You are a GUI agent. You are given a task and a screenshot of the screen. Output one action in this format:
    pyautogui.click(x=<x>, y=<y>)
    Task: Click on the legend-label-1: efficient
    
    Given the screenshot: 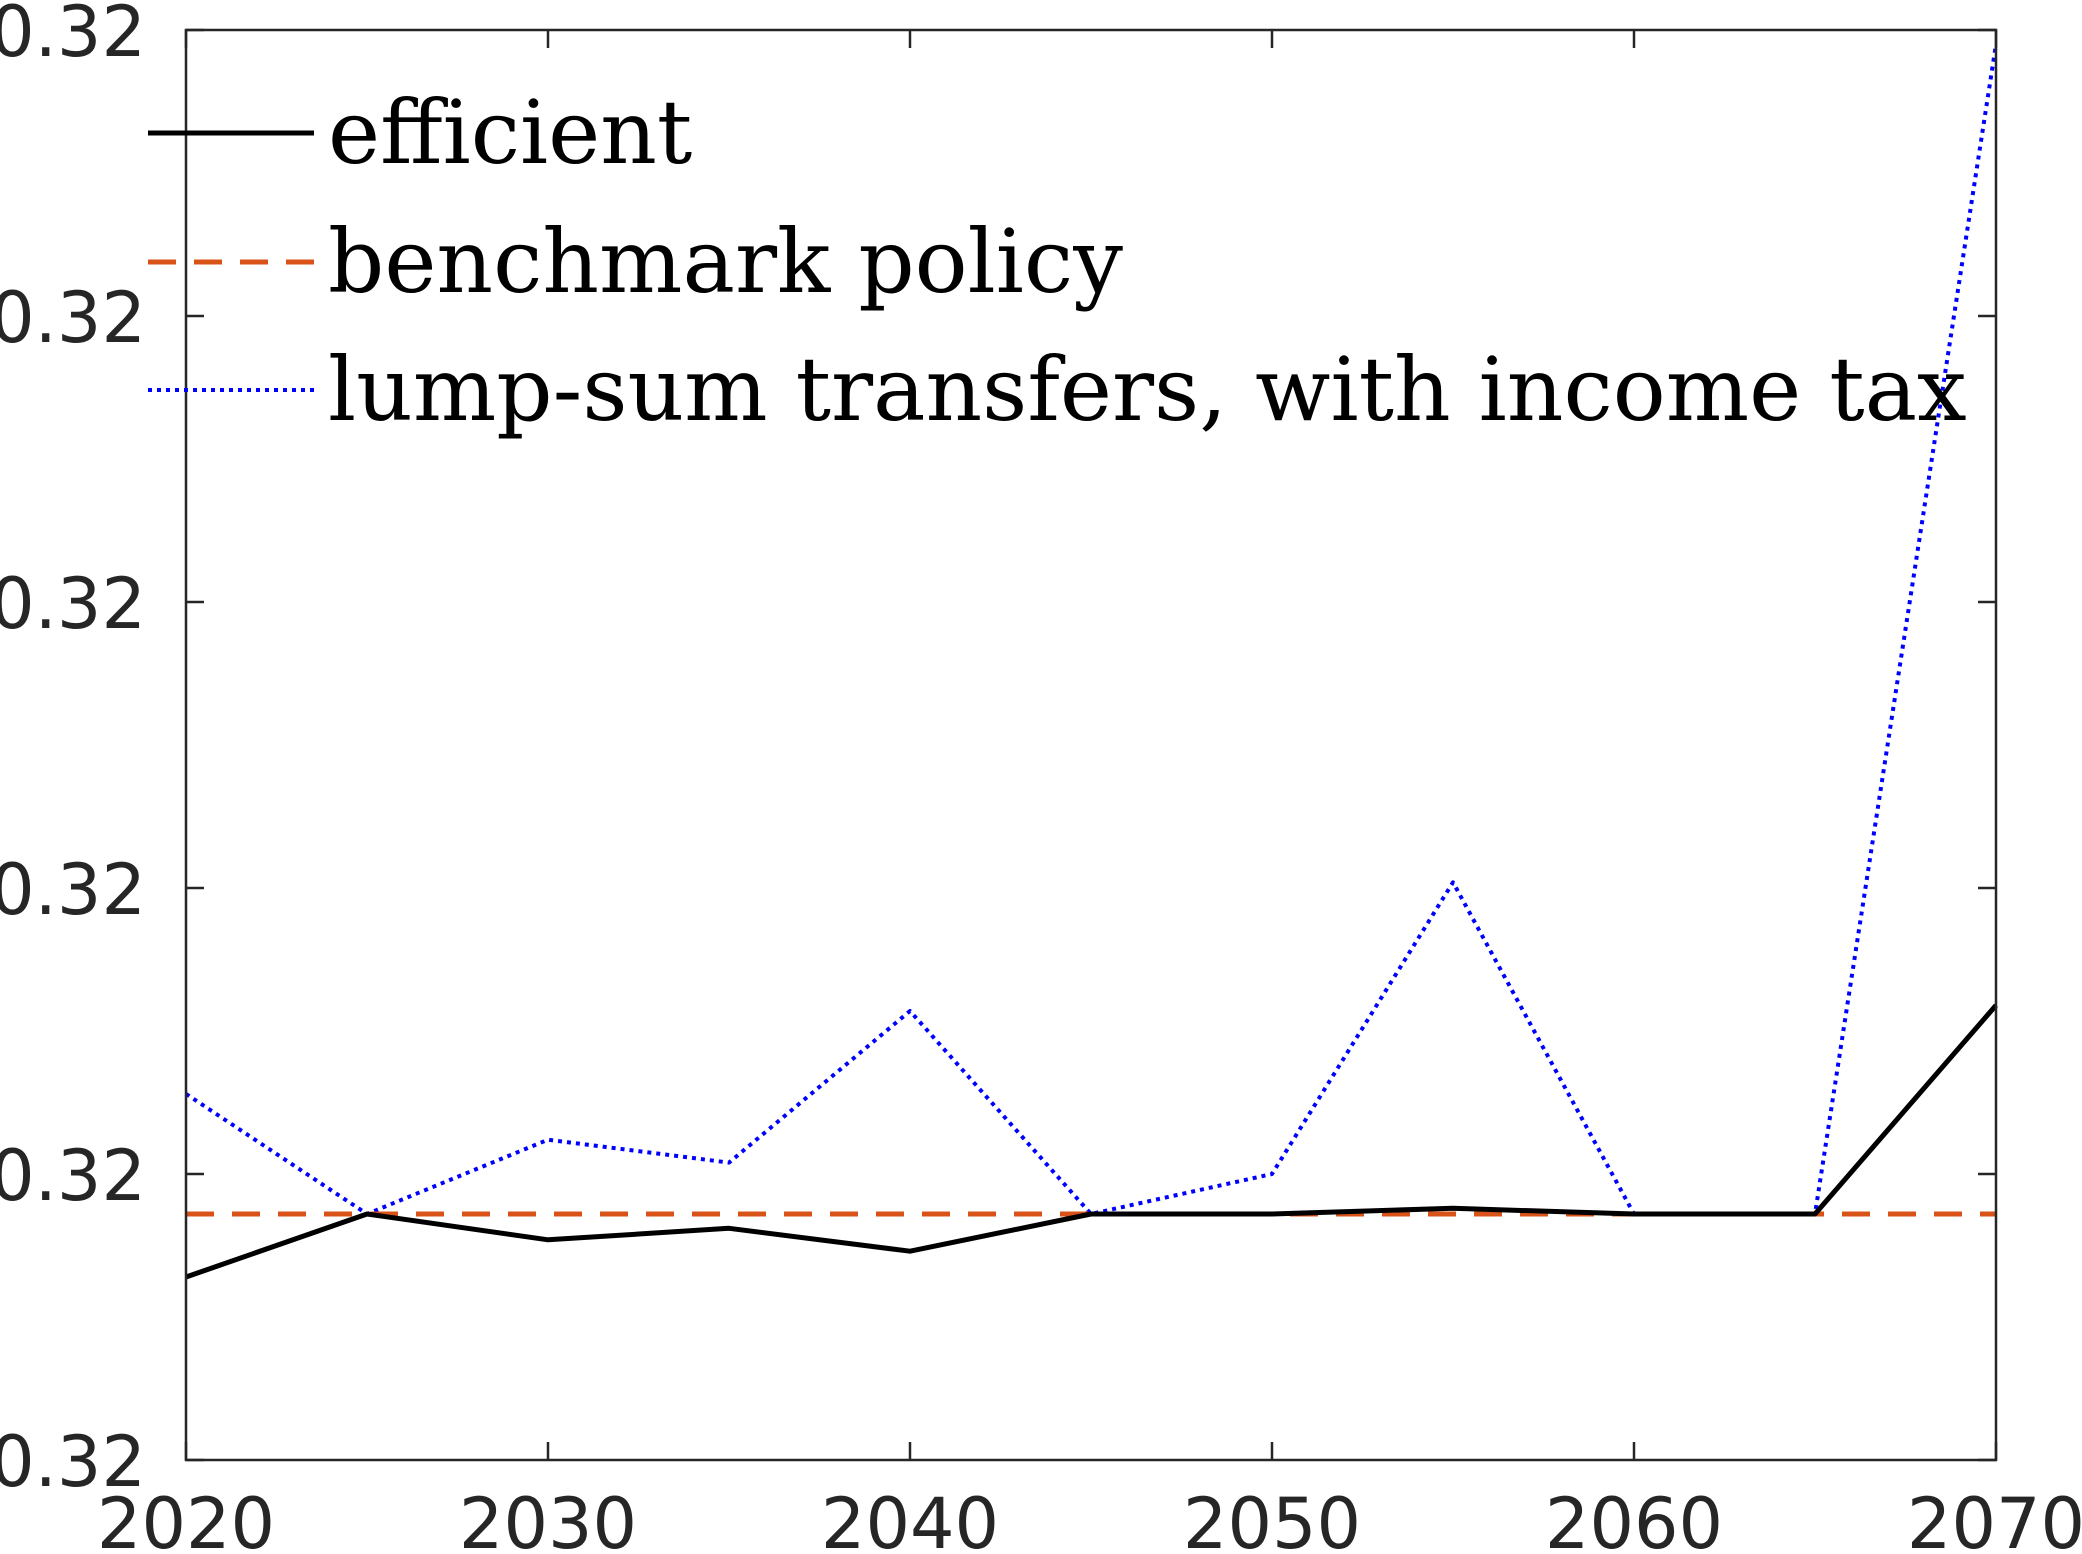 What is the action you would take?
    pyautogui.click(x=510, y=132)
    